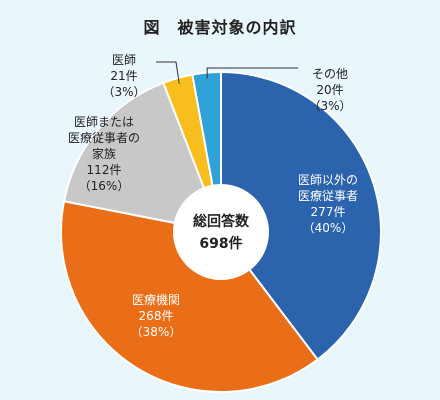  Describe the element at coordinates (156, 316) in the screenshot. I see `data-label-medical-institution: 268件` at that location.